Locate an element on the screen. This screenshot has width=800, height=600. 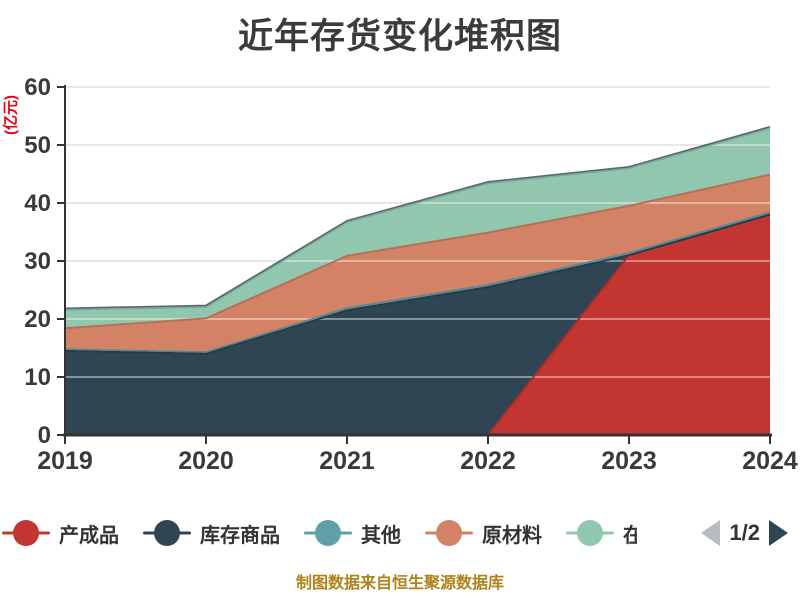
legend-item-2: 库存商品 is located at coordinates (211, 533).